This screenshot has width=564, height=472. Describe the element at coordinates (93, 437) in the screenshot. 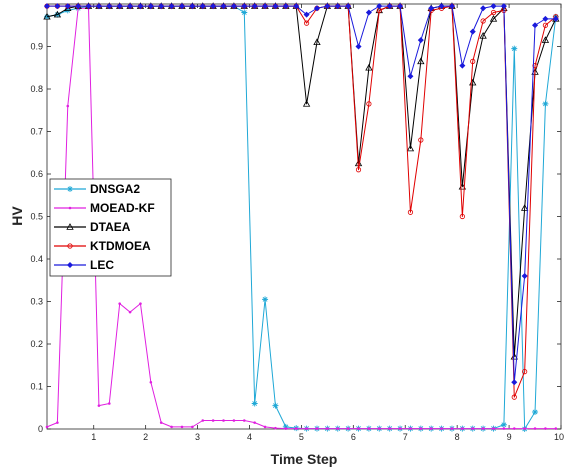

I see `x-tick-label: 1` at that location.